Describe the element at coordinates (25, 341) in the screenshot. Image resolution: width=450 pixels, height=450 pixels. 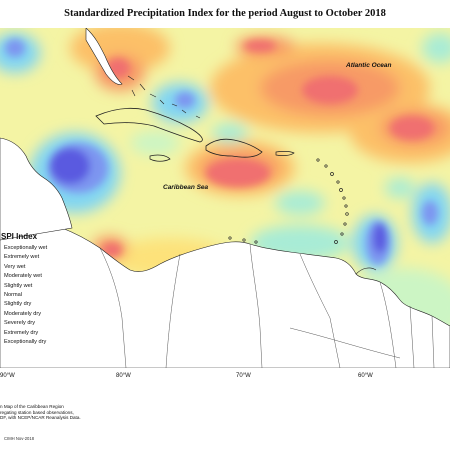
I see `legend-item: Exceptionally dry` at that location.